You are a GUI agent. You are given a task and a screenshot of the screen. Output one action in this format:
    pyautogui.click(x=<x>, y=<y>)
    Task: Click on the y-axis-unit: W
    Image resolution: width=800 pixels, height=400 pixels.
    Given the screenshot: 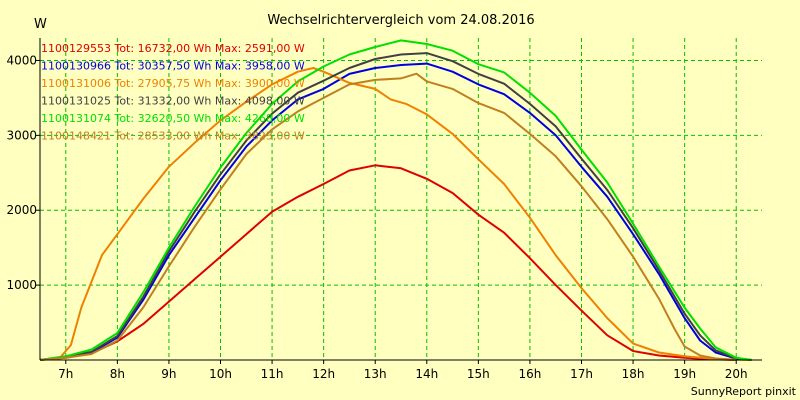 What is the action you would take?
    pyautogui.click(x=40, y=24)
    